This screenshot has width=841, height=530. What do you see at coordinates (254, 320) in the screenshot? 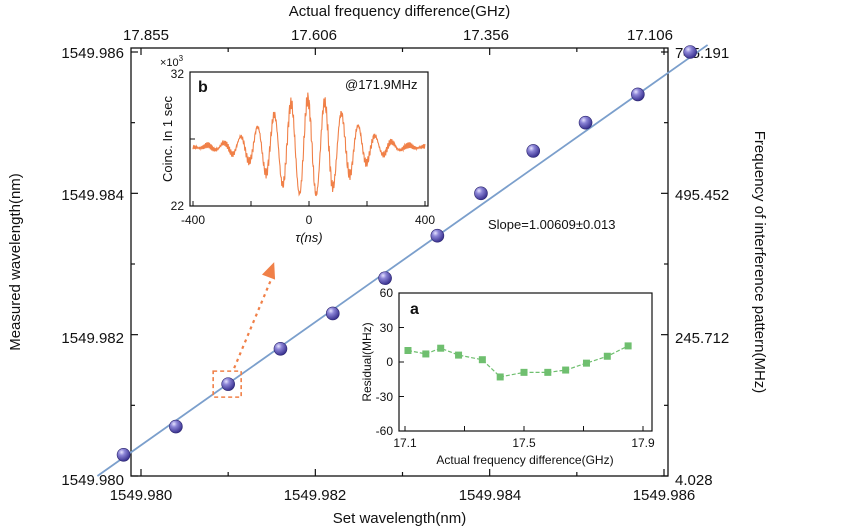
I see `highlight-arrow` at bounding box center [254, 320].